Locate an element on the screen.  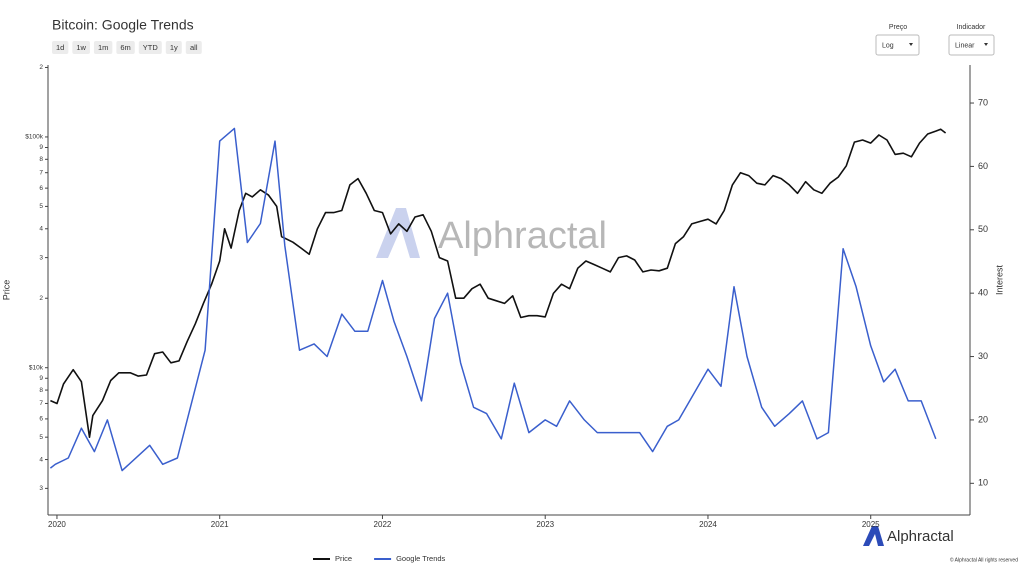
legend-label: Price is located at coordinates (343, 558).